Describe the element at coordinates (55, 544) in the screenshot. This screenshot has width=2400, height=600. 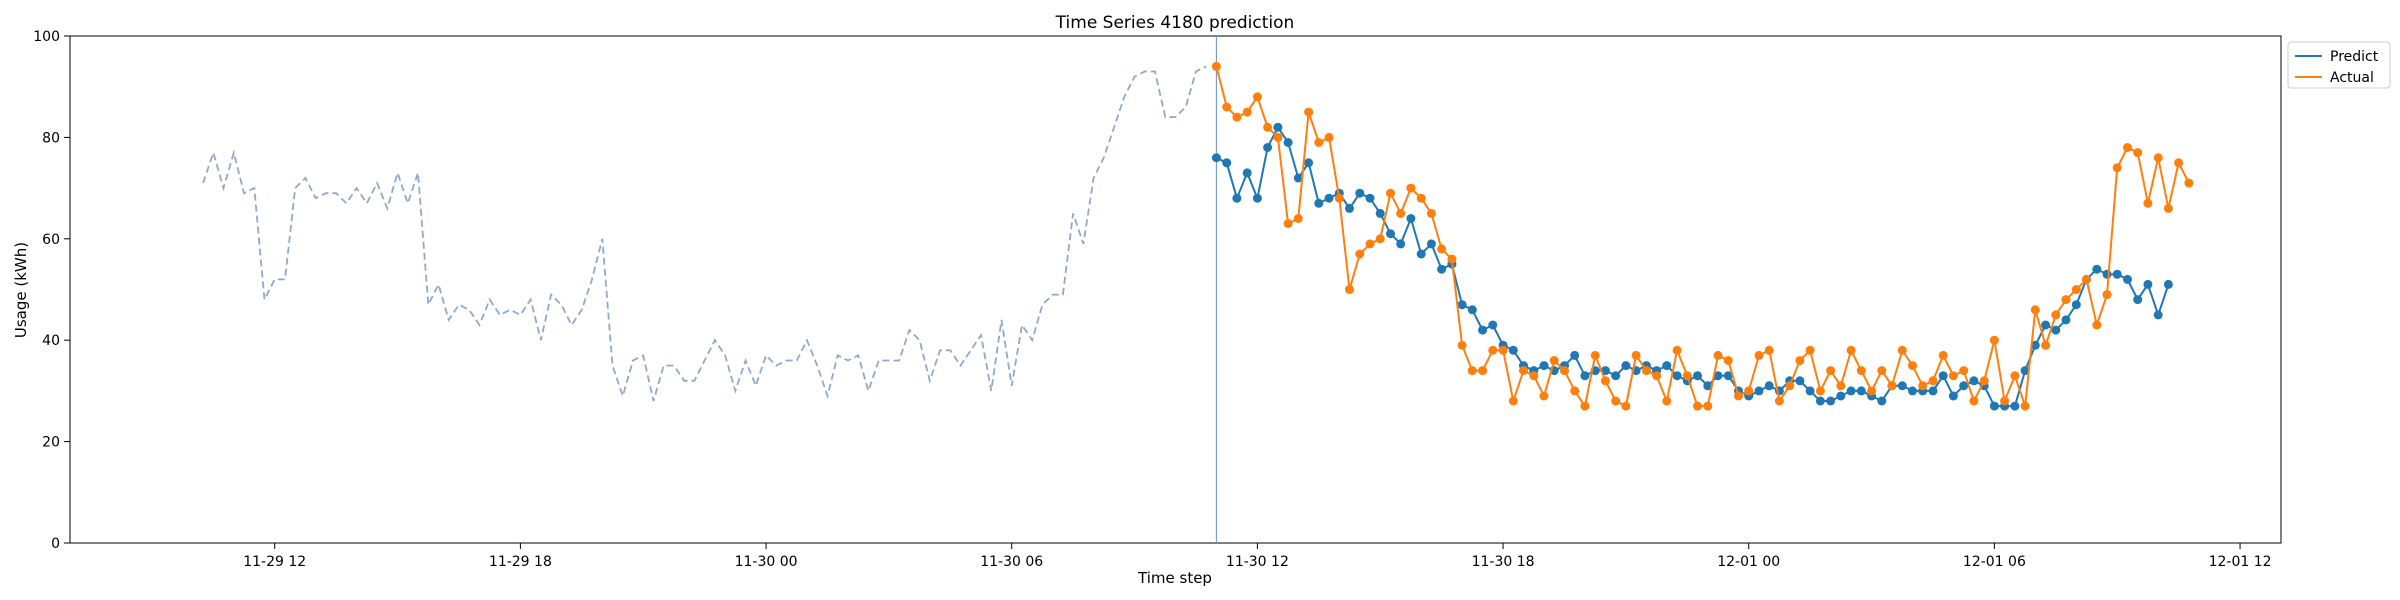
I see `y-tick-label: 0` at that location.